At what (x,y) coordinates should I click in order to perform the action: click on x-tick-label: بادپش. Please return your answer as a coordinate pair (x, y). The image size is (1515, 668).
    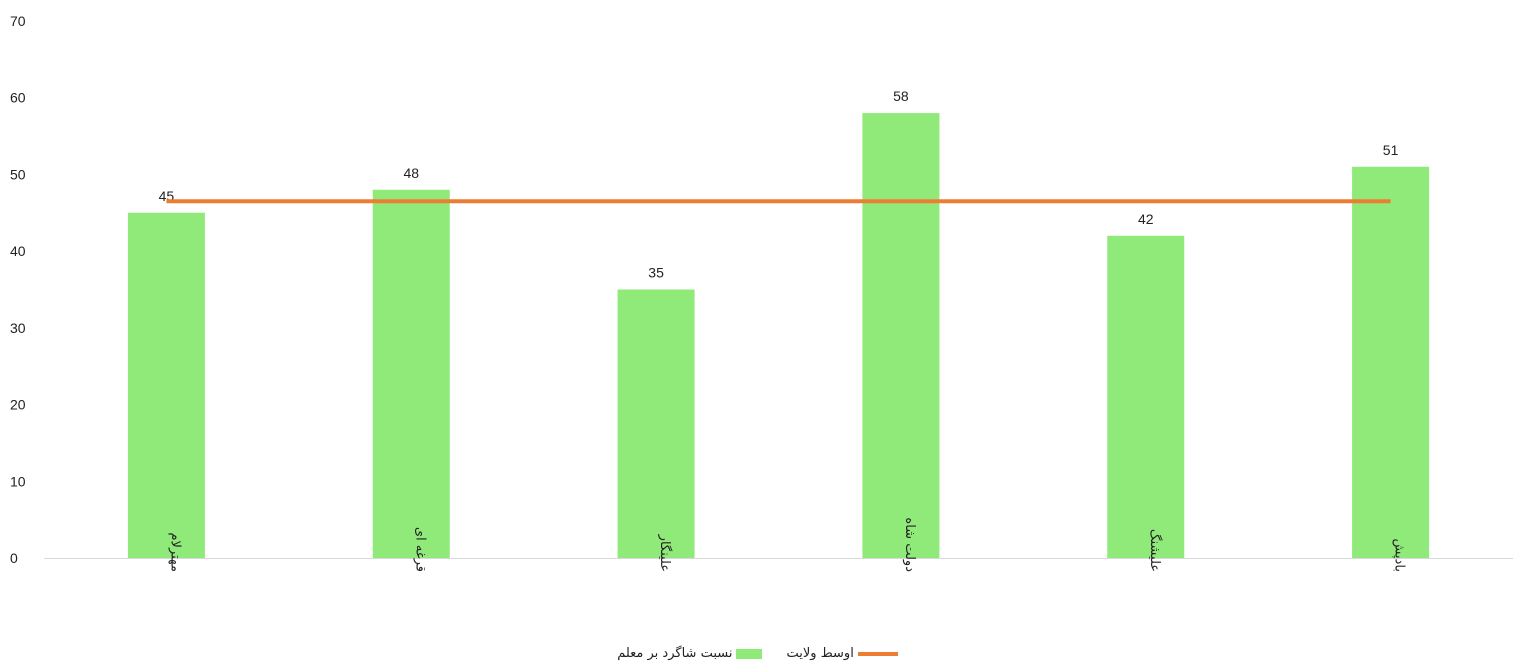
    Looking at the image, I should click on (1399, 555).